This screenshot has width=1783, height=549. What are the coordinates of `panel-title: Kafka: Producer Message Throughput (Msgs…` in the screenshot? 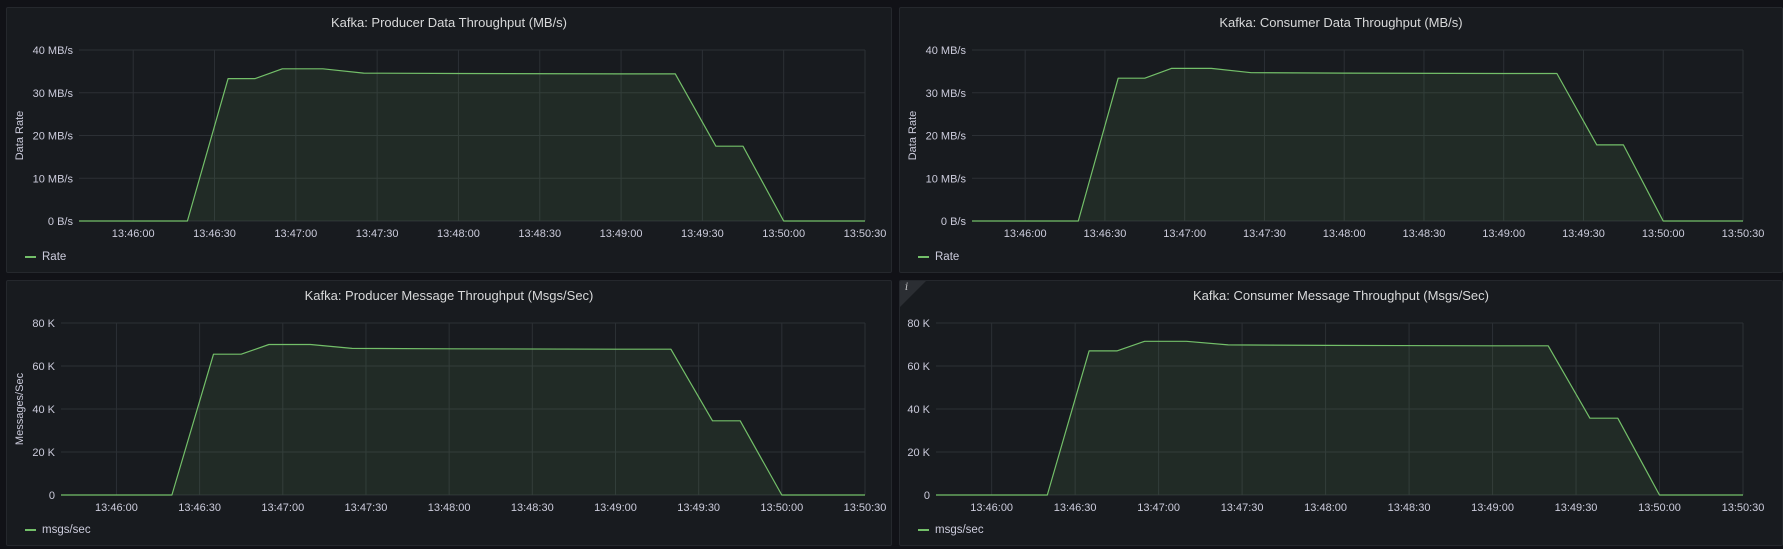 It's located at (449, 295).